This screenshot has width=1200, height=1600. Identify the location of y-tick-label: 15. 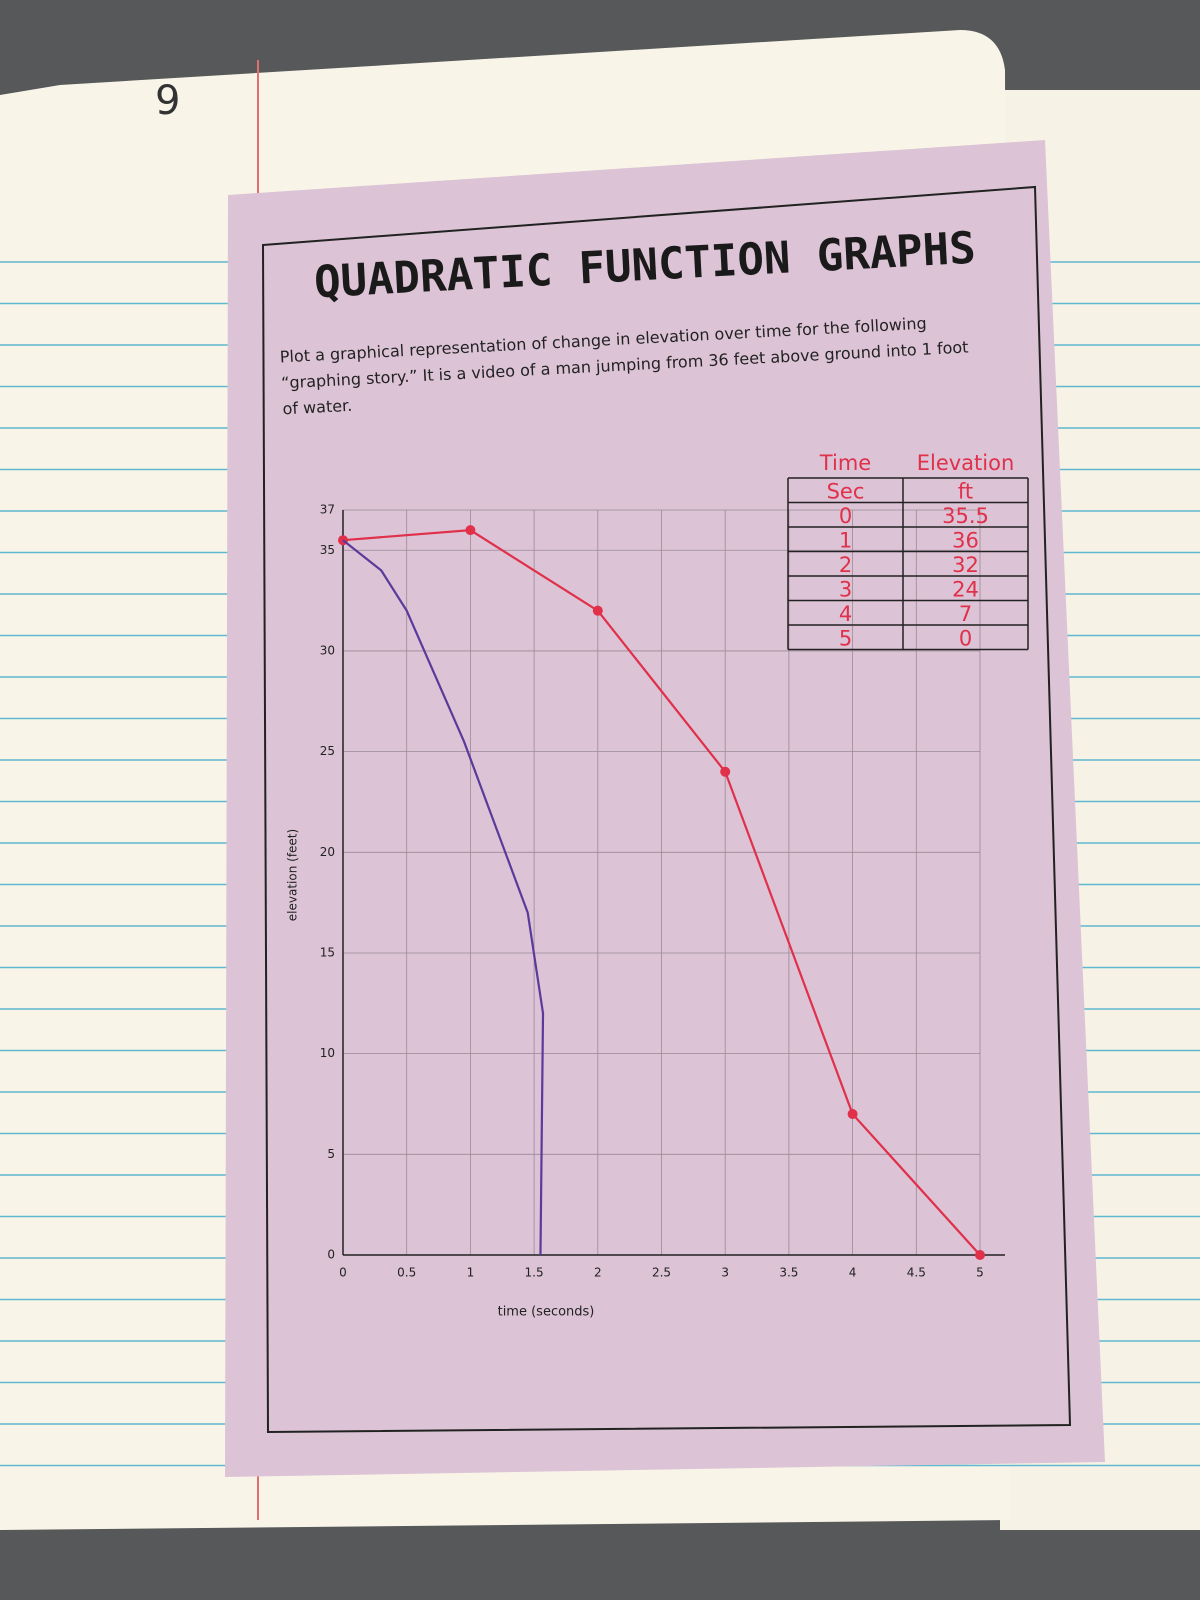
(327, 952).